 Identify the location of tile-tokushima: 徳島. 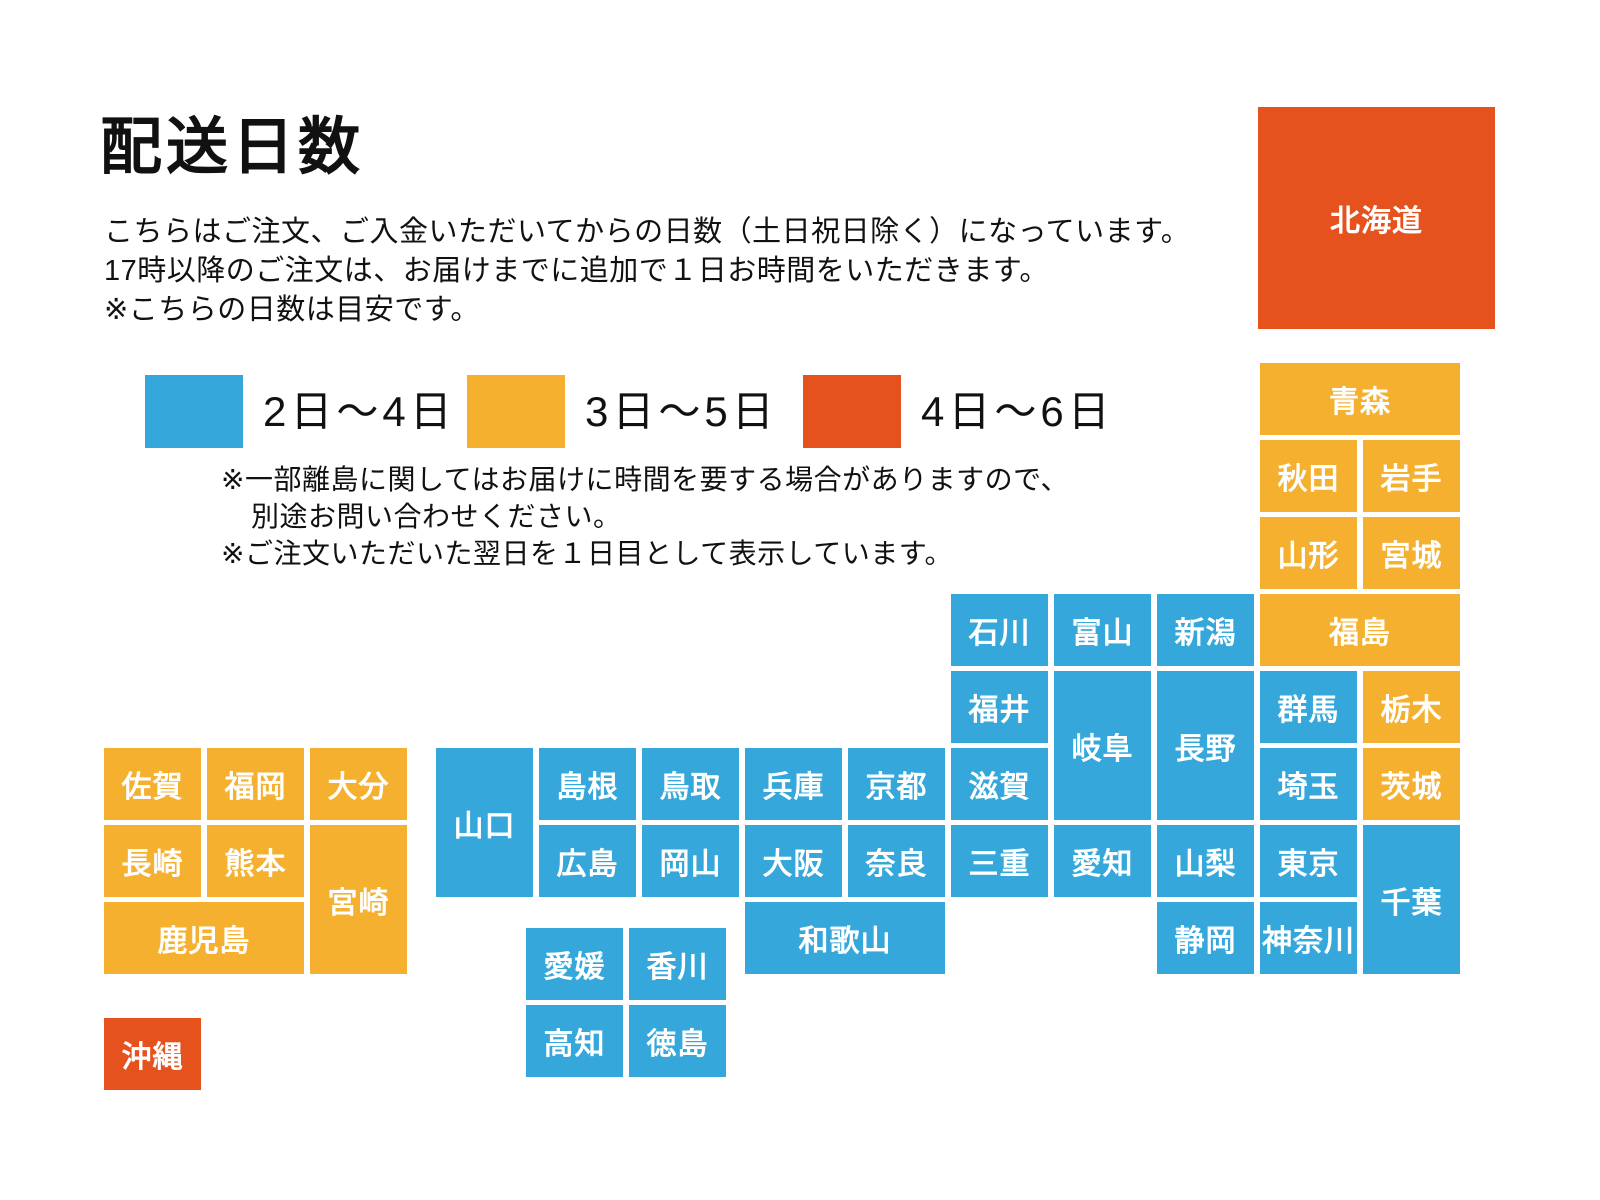
(677, 1041).